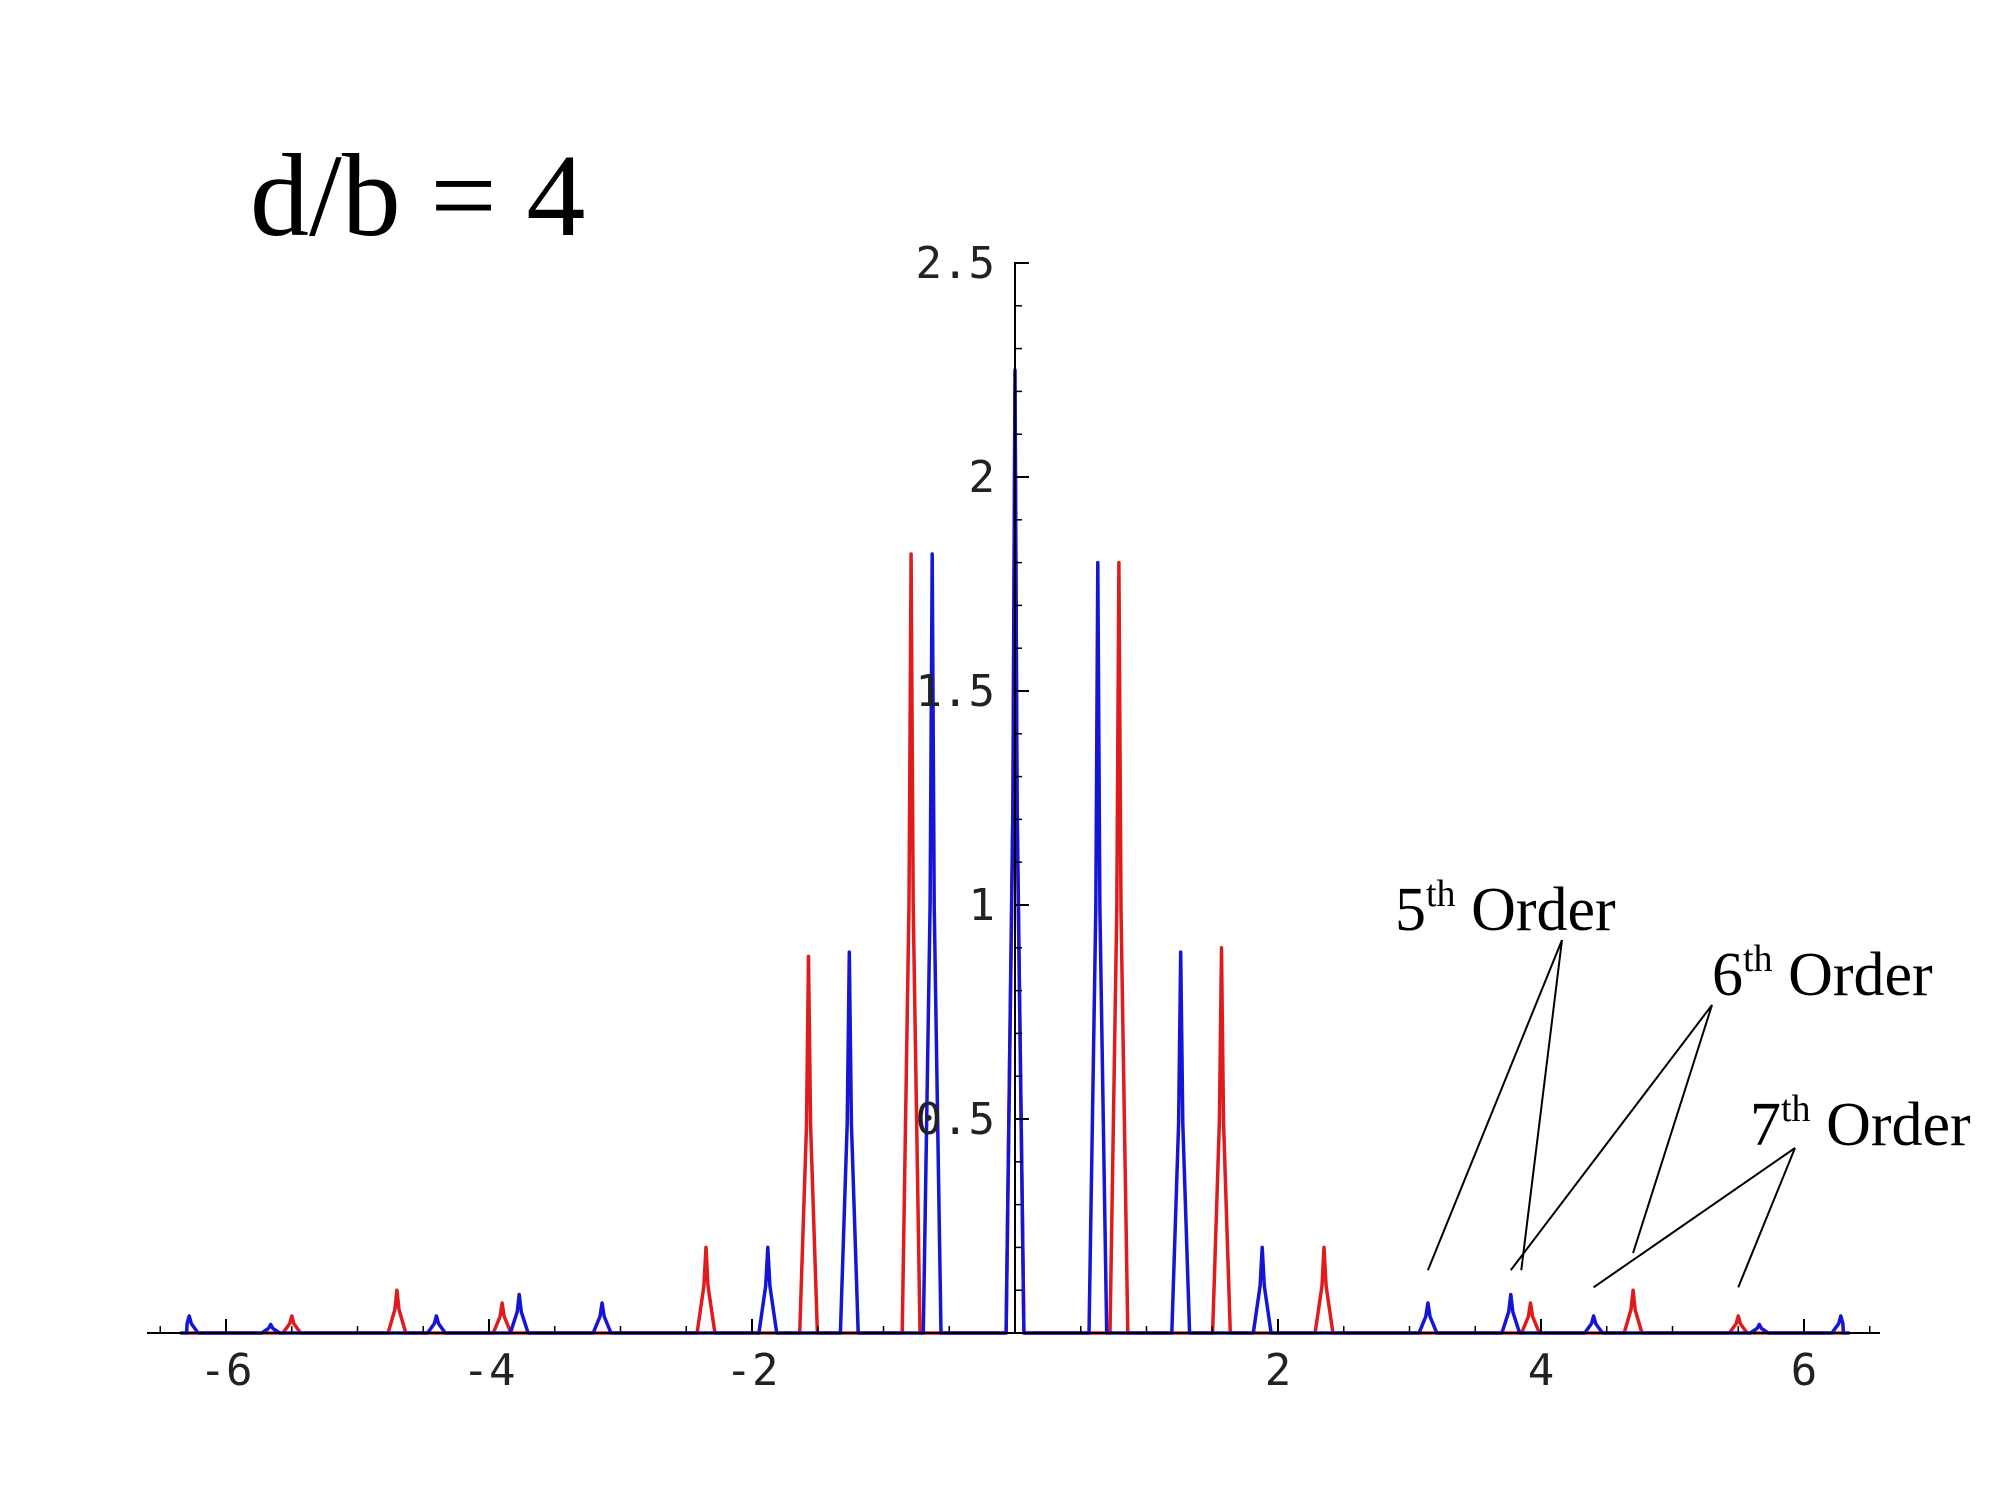 This screenshot has height=1500, width=2000. Describe the element at coordinates (1860, 1123) in the screenshot. I see `annotation-7th-order: 7th Order` at that location.